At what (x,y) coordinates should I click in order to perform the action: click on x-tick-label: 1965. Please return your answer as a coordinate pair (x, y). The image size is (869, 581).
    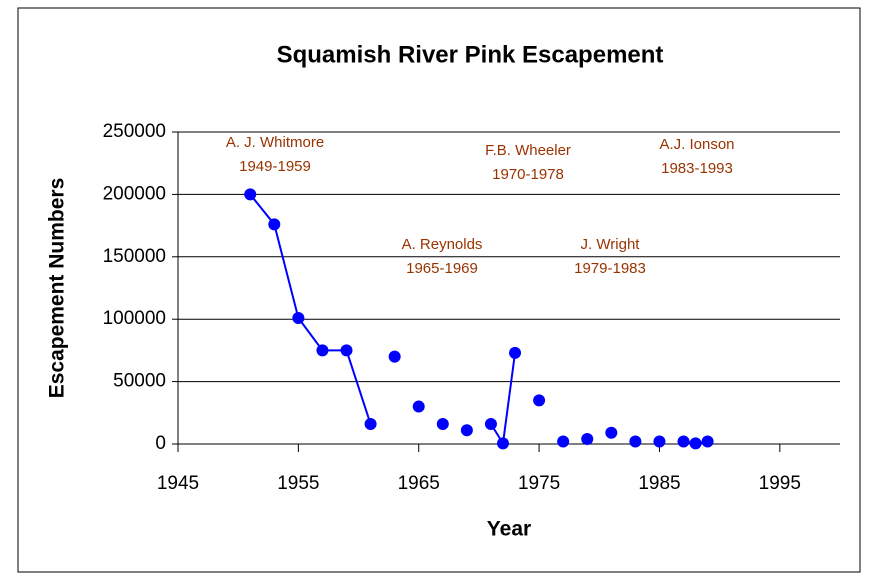
    Looking at the image, I should click on (419, 483).